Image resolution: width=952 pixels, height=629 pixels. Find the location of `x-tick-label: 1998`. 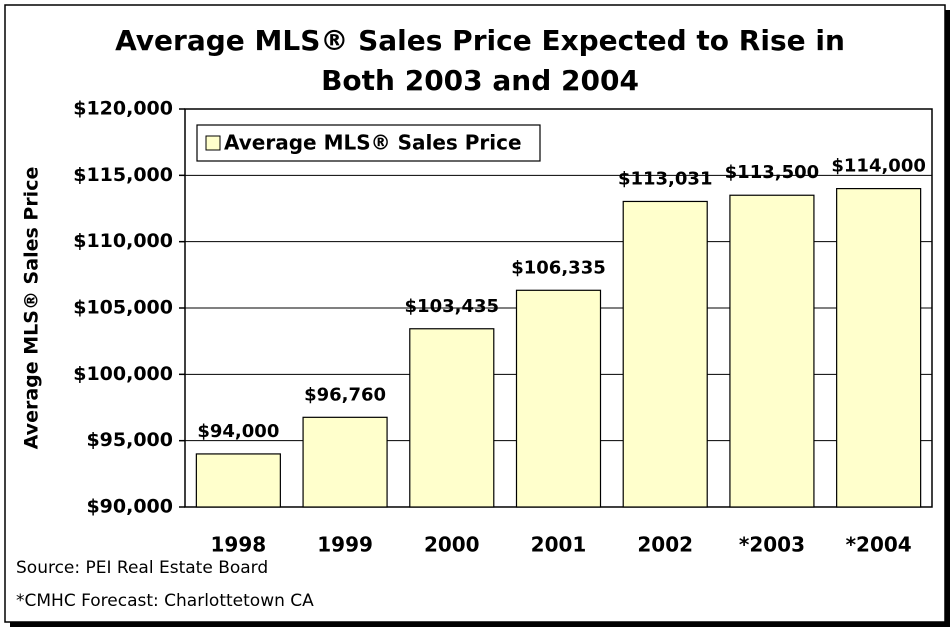

x-tick-label: 1998 is located at coordinates (239, 545).